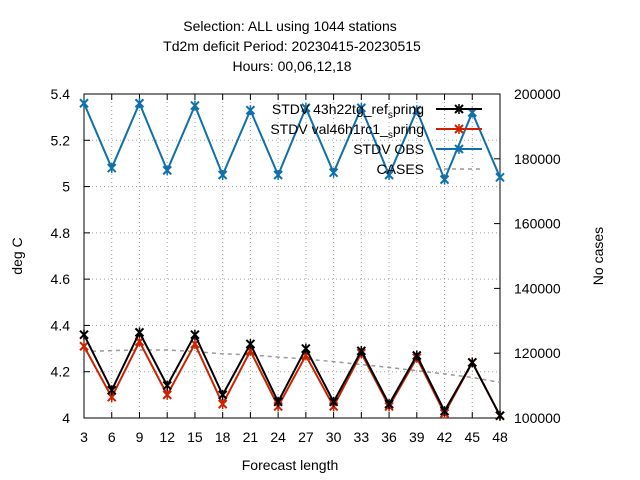 Image resolution: width=640 pixels, height=480 pixels. Describe the element at coordinates (388, 149) in the screenshot. I see `legend-label: STDV OBS` at that location.